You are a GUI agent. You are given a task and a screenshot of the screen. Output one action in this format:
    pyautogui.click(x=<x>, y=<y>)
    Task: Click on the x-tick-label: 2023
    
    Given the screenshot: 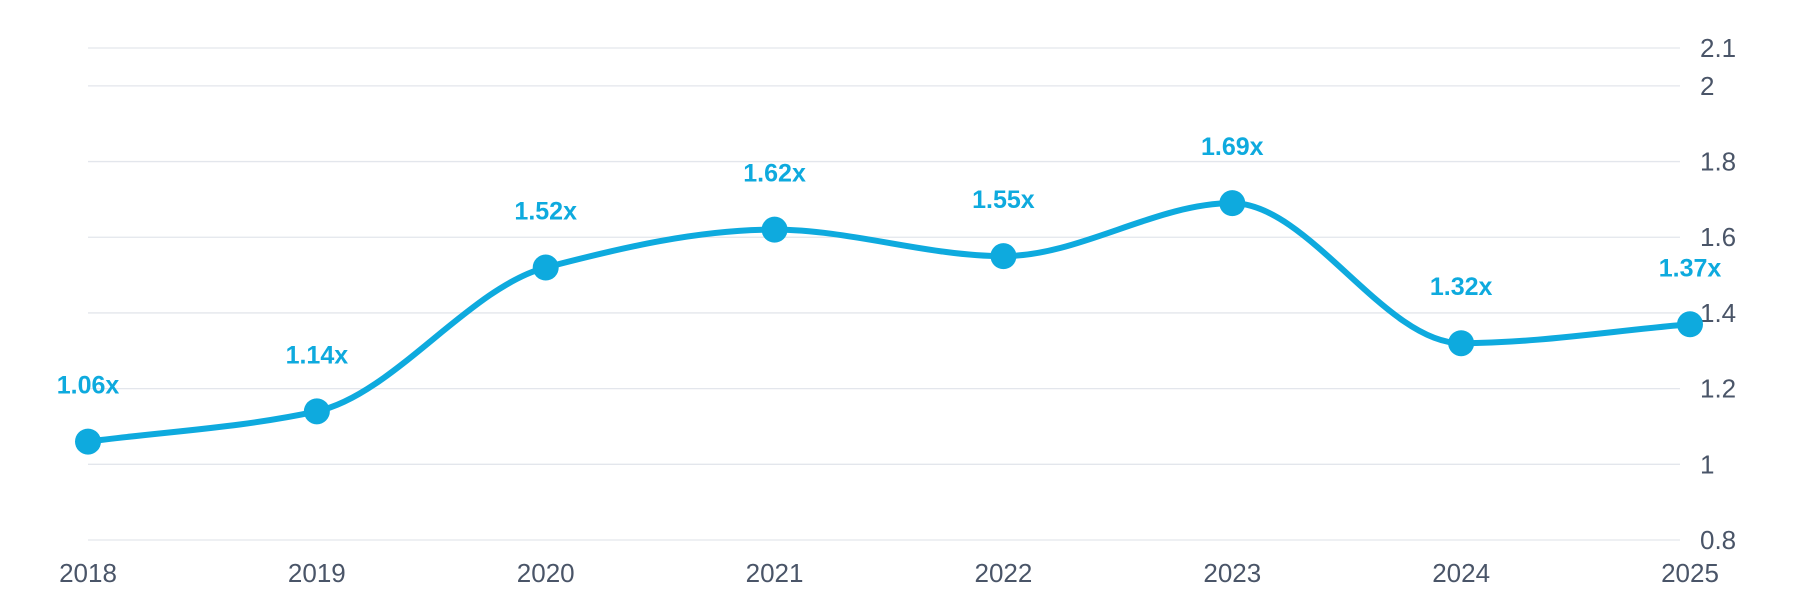 What is the action you would take?
    pyautogui.click(x=1232, y=573)
    